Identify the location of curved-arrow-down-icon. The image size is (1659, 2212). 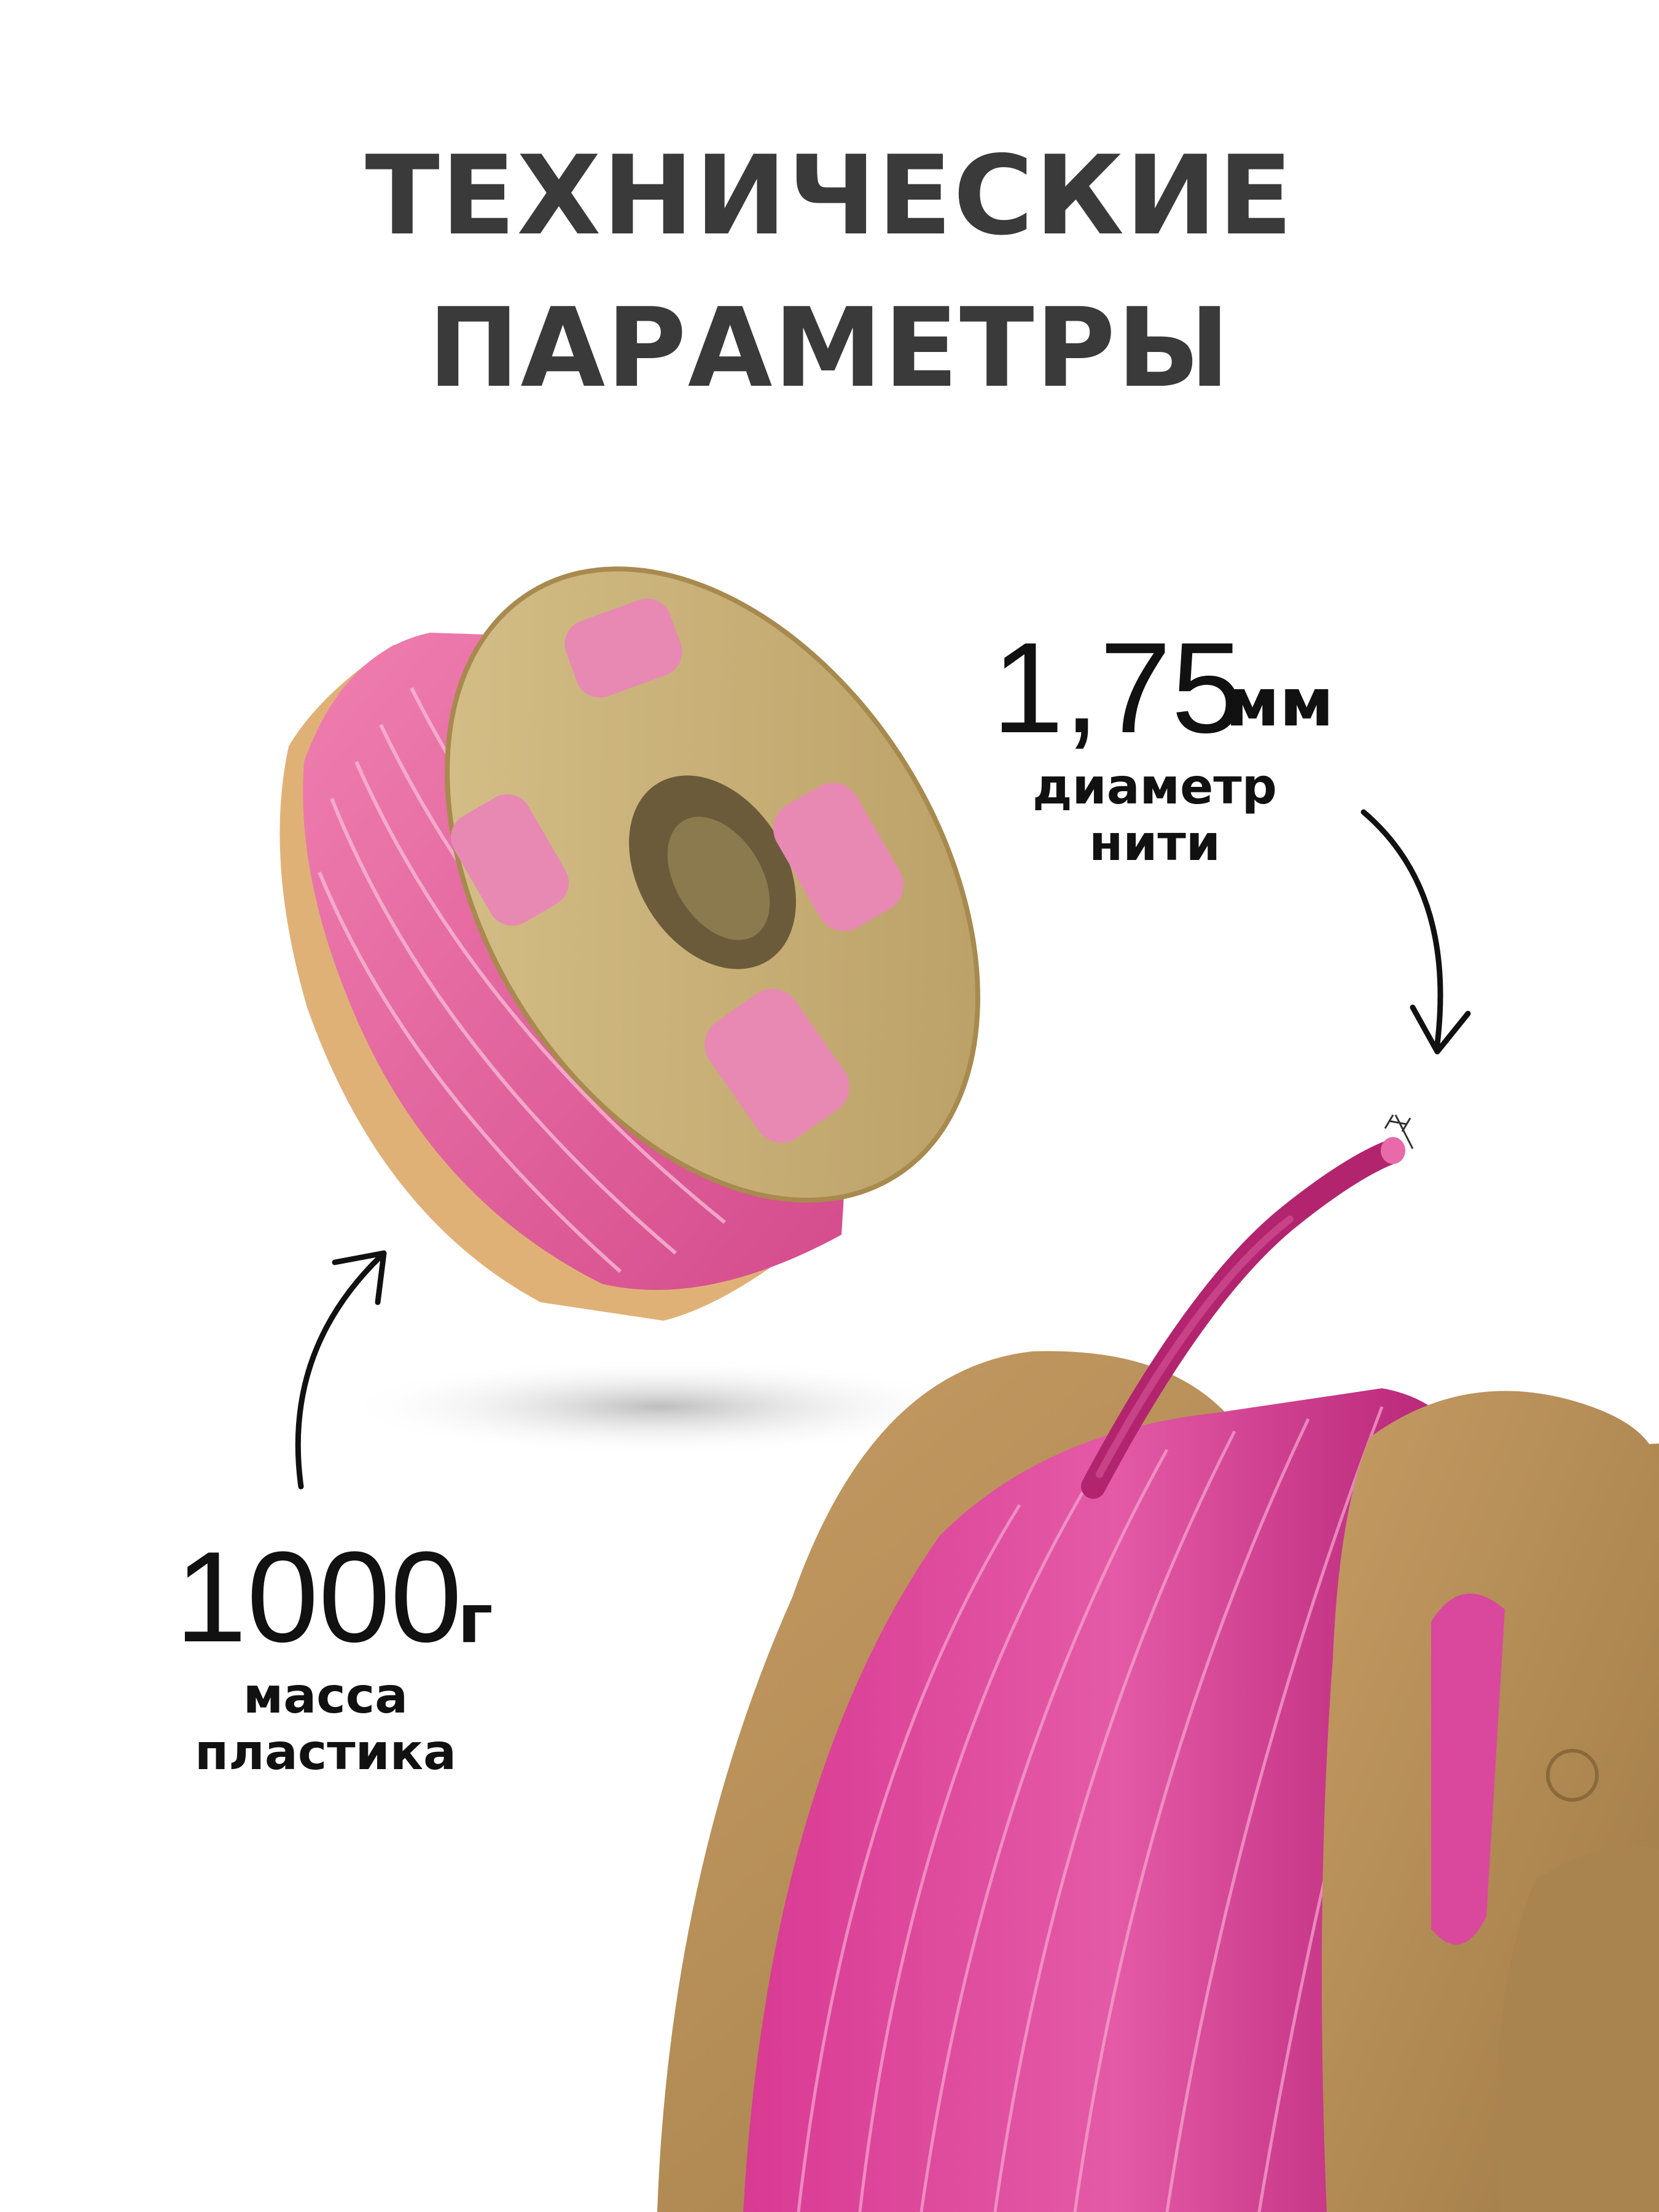
(1416, 932).